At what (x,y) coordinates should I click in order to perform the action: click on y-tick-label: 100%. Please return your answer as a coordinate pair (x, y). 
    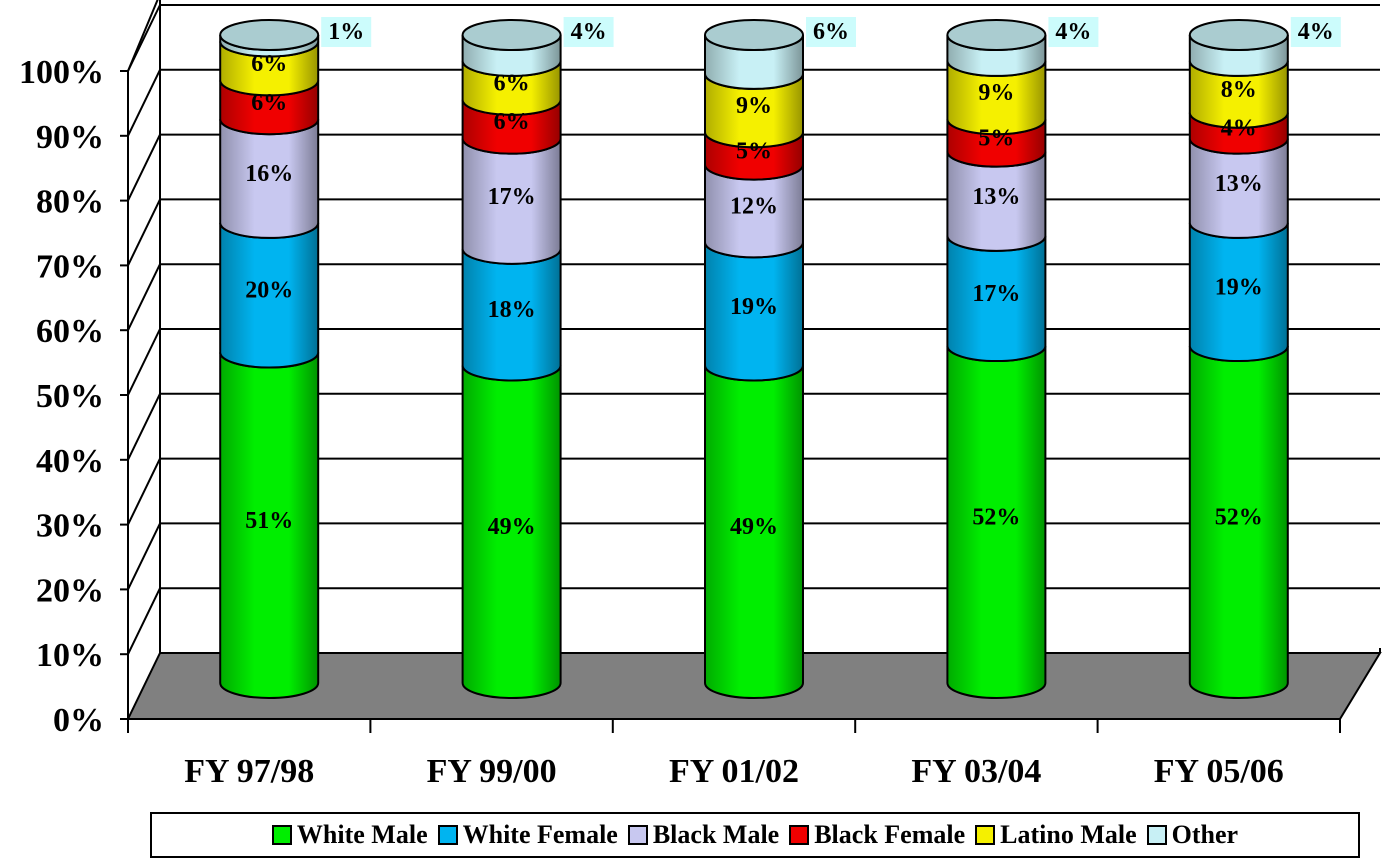
    Looking at the image, I should click on (61, 72).